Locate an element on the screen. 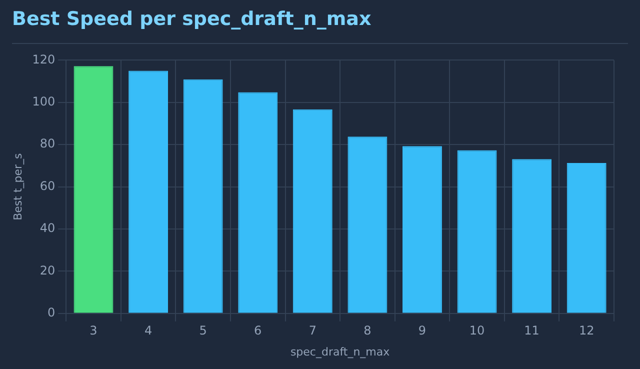  x-tick-label: 5 is located at coordinates (203, 331).